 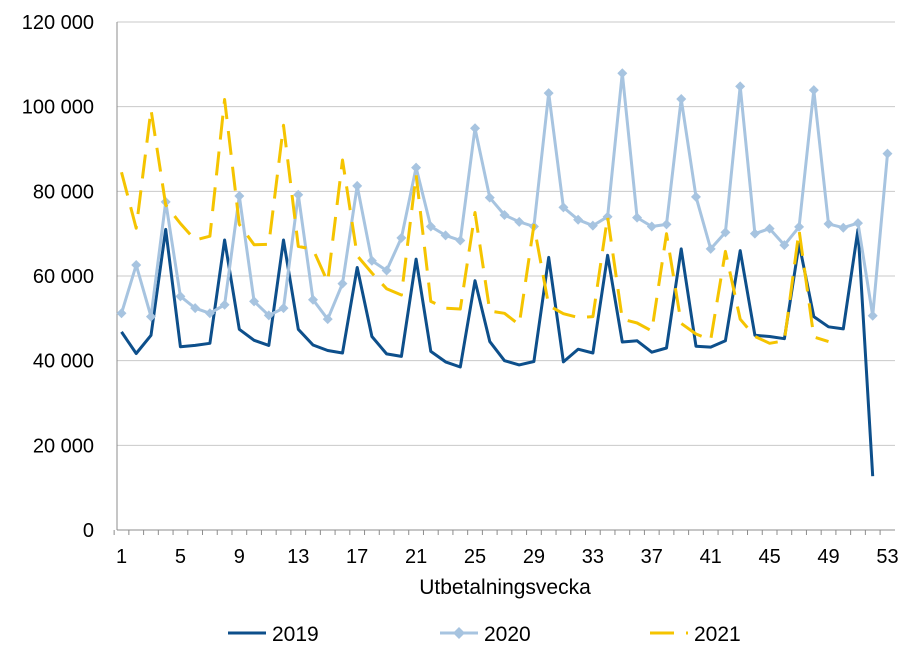 I want to click on x-tick-label: 13, so click(x=298, y=557).